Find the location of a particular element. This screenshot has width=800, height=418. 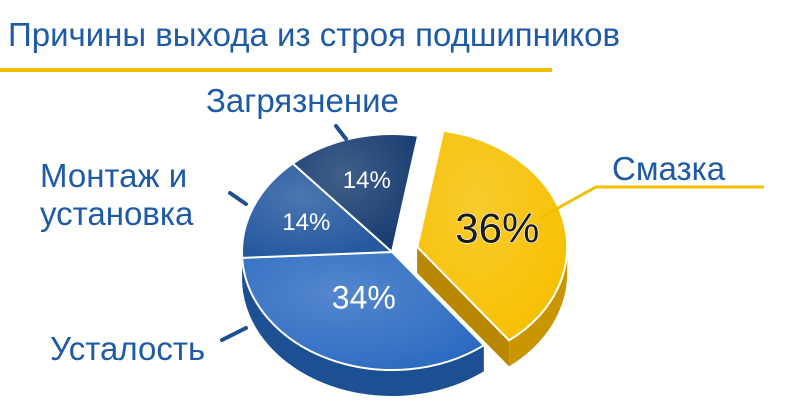

value-label-загрязнение: 14% is located at coordinates (367, 180).